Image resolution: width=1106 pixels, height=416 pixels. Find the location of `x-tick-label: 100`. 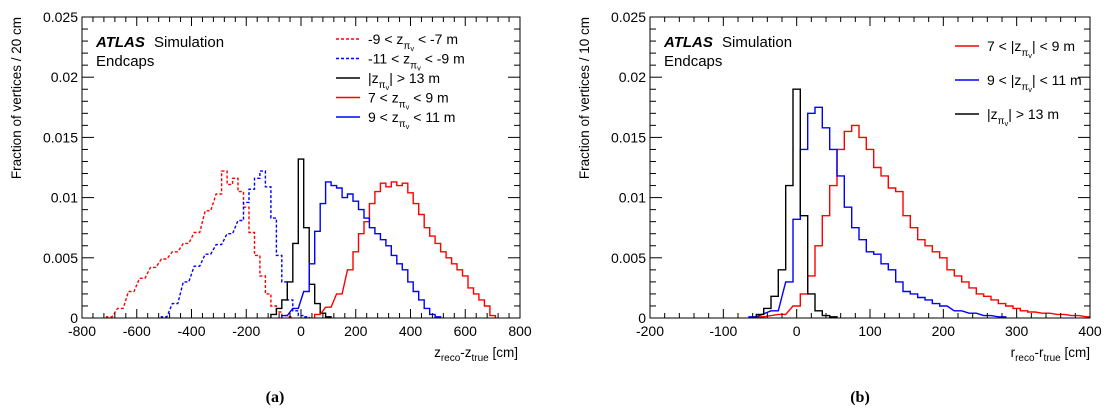

x-tick-label: 100 is located at coordinates (870, 331).